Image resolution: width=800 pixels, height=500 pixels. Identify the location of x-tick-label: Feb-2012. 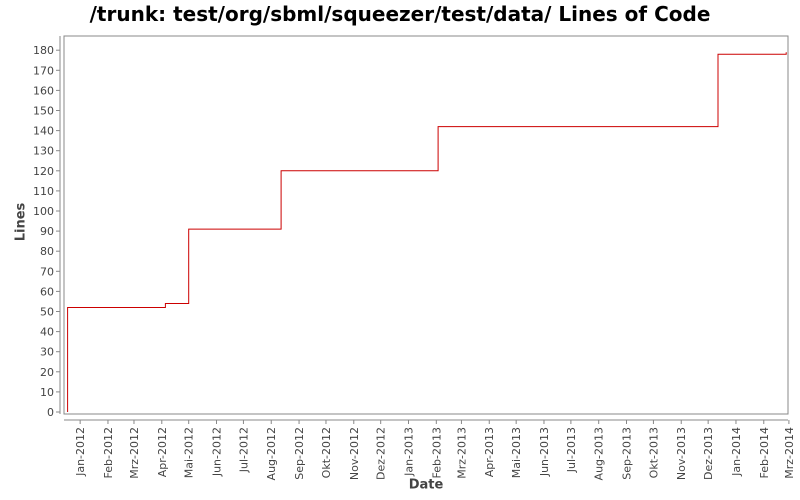
(108, 452).